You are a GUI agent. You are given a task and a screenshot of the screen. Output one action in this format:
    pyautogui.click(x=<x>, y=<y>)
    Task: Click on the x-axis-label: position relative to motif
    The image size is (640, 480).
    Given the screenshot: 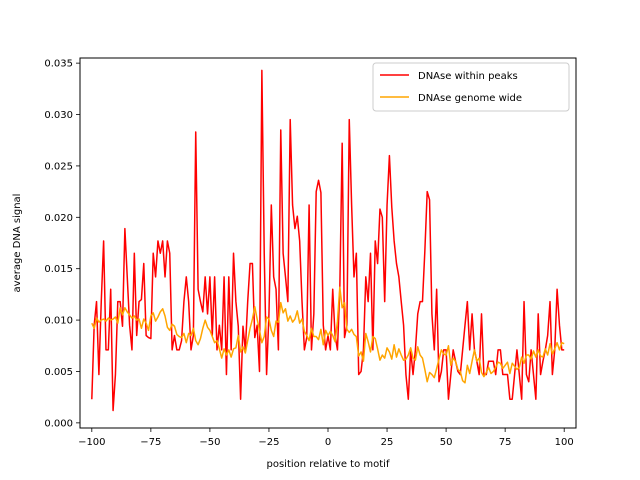 What is the action you would take?
    pyautogui.click(x=328, y=464)
    